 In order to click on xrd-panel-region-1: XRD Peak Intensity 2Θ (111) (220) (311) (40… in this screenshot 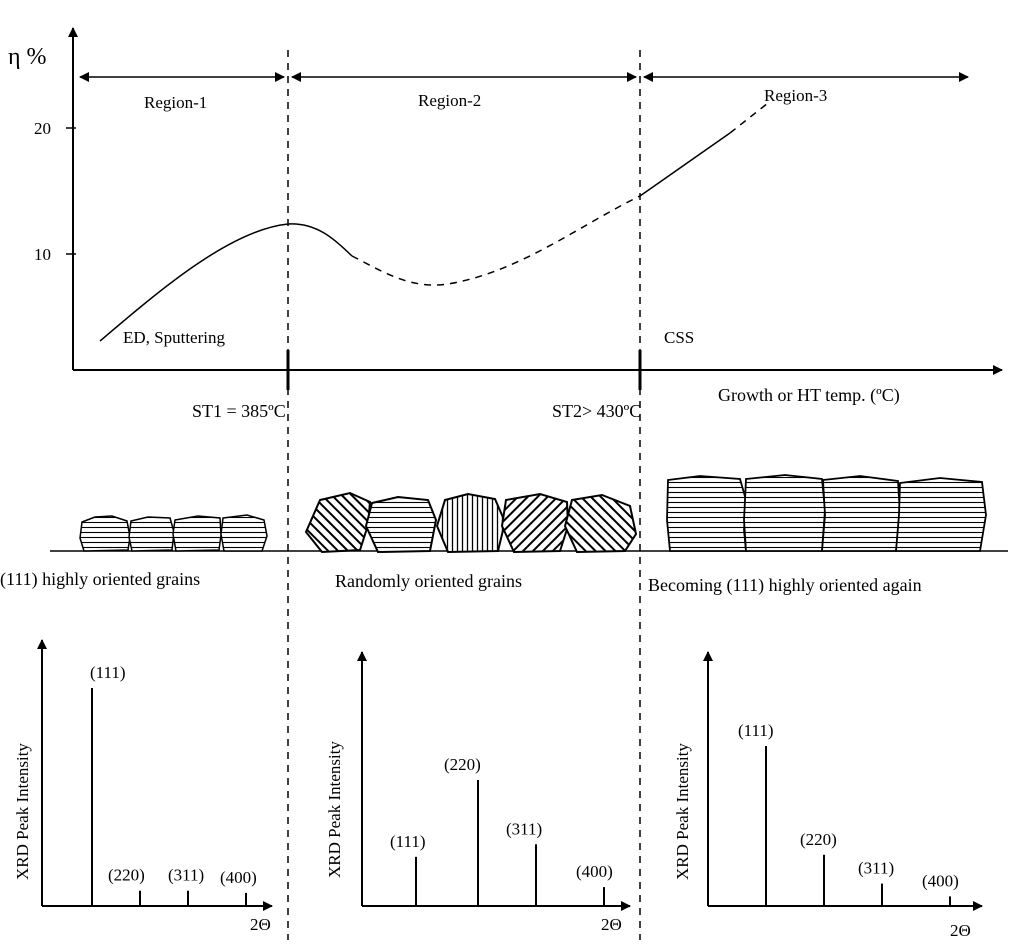, I will do `click(143, 786)`.